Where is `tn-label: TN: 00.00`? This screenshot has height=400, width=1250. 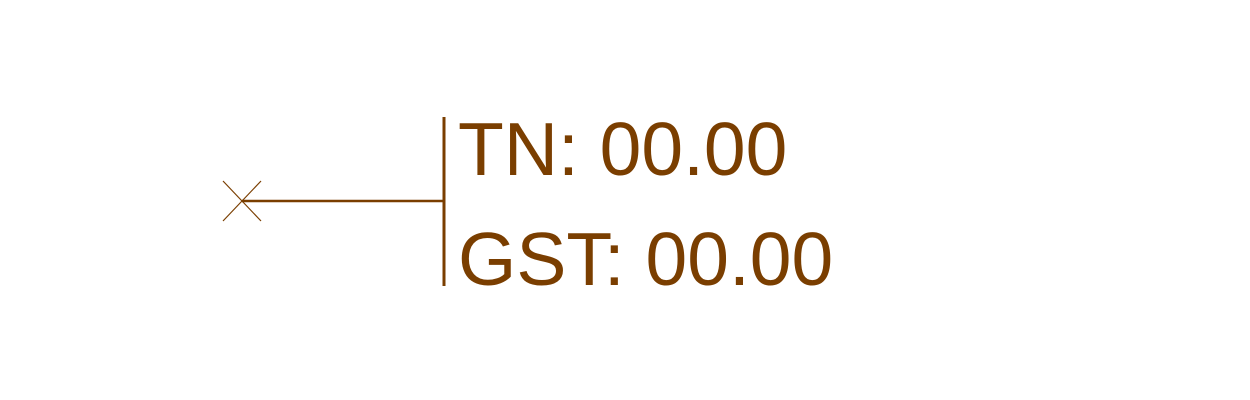 tn-label: TN: 00.00 is located at coordinates (622, 149).